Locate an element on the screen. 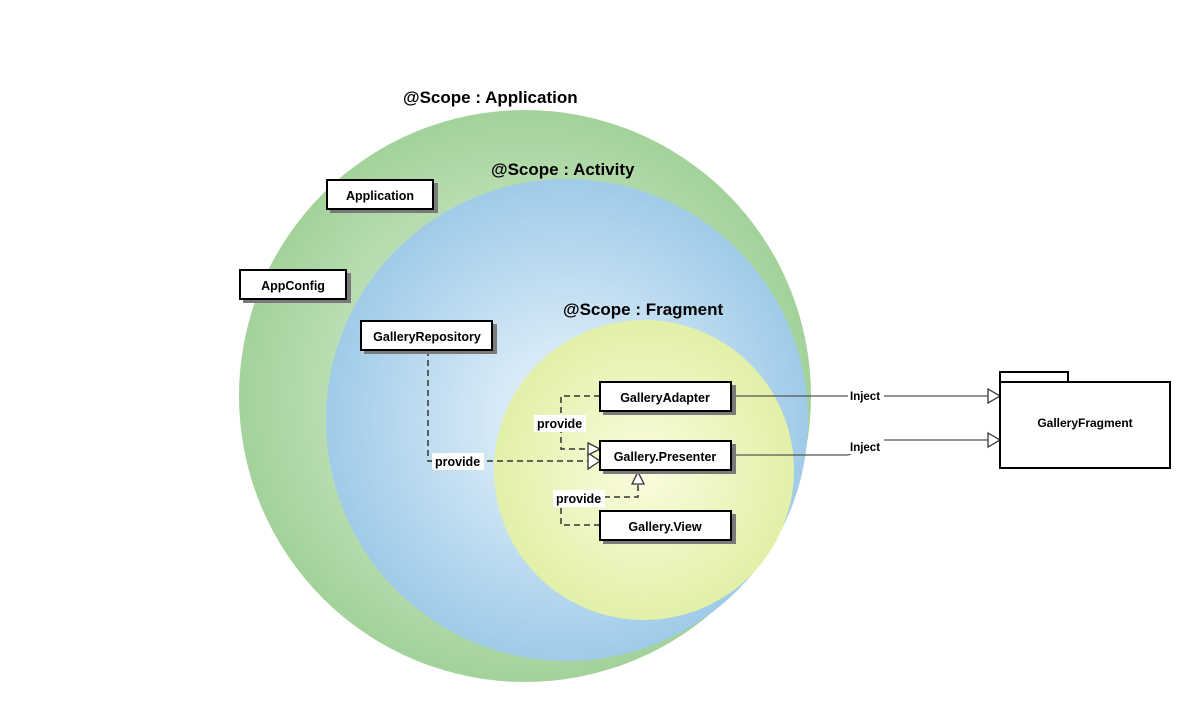 Image resolution: width=1192 pixels, height=702 pixels. application-node-label: Application is located at coordinates (380, 196).